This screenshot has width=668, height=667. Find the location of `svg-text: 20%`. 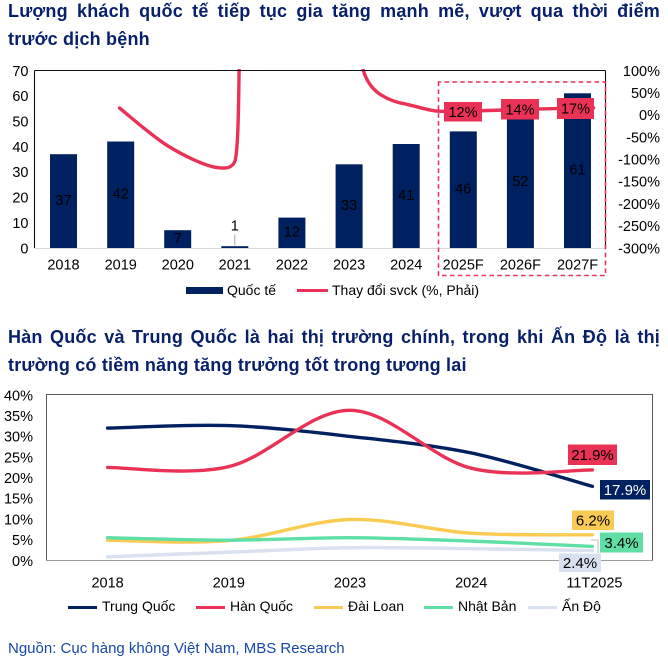

svg-text: 20% is located at coordinates (18, 479).